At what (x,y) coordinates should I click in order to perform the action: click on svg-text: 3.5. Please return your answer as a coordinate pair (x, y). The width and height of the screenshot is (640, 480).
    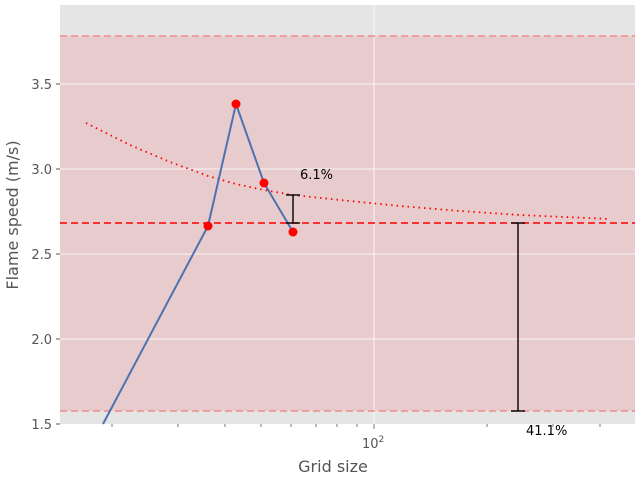
    Looking at the image, I should click on (41, 85).